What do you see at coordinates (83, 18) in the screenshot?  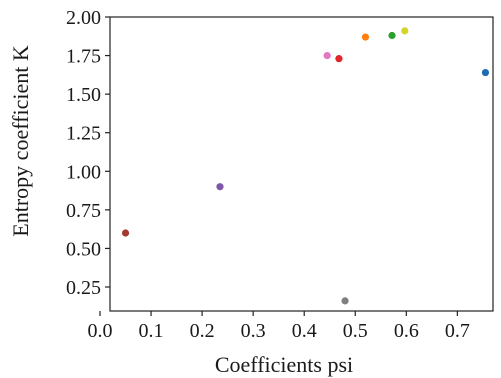 I see `y-tick-label: 2.00` at bounding box center [83, 18].